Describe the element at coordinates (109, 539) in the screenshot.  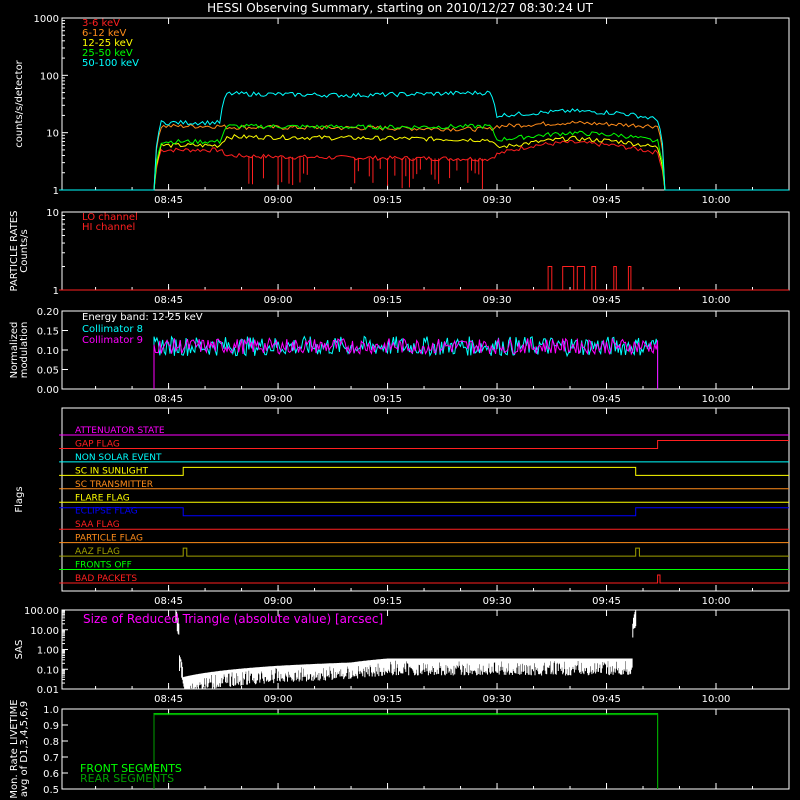
I see `flags-flag-label-8: PARTICLE FLAG` at that location.